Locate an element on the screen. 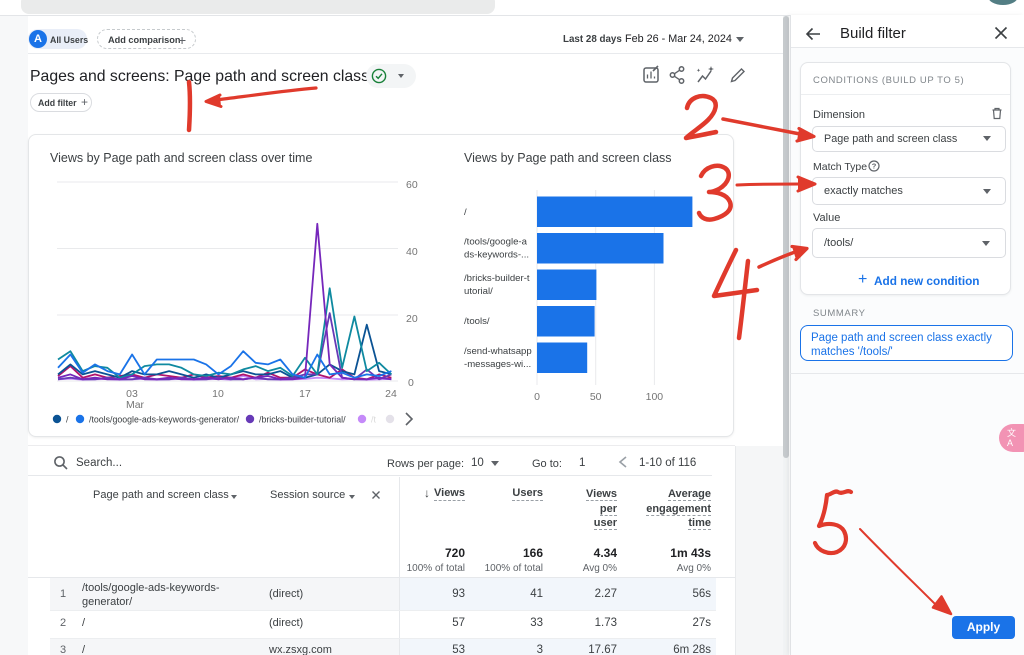 Image resolution: width=1024 pixels, height=655 pixels. svg-text: /tools/google-a is located at coordinates (496, 242).